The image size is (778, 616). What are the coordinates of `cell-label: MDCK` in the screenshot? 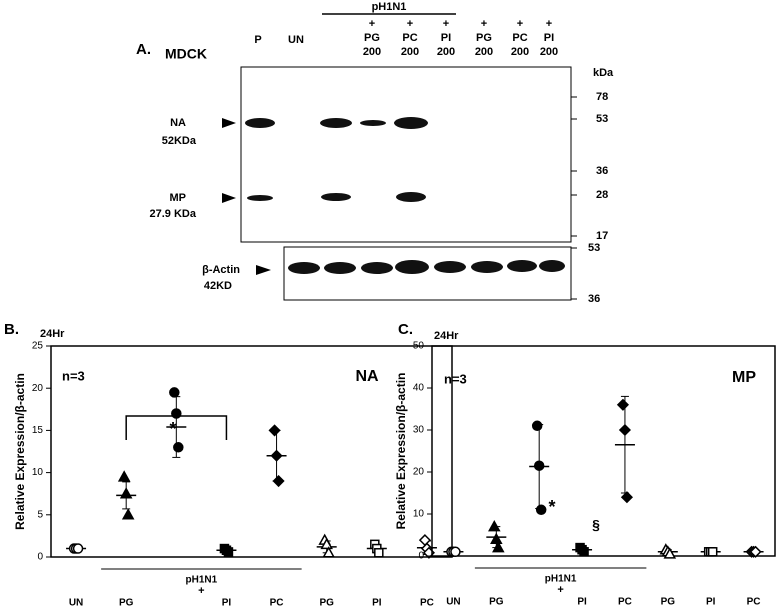 It's located at (186, 54).